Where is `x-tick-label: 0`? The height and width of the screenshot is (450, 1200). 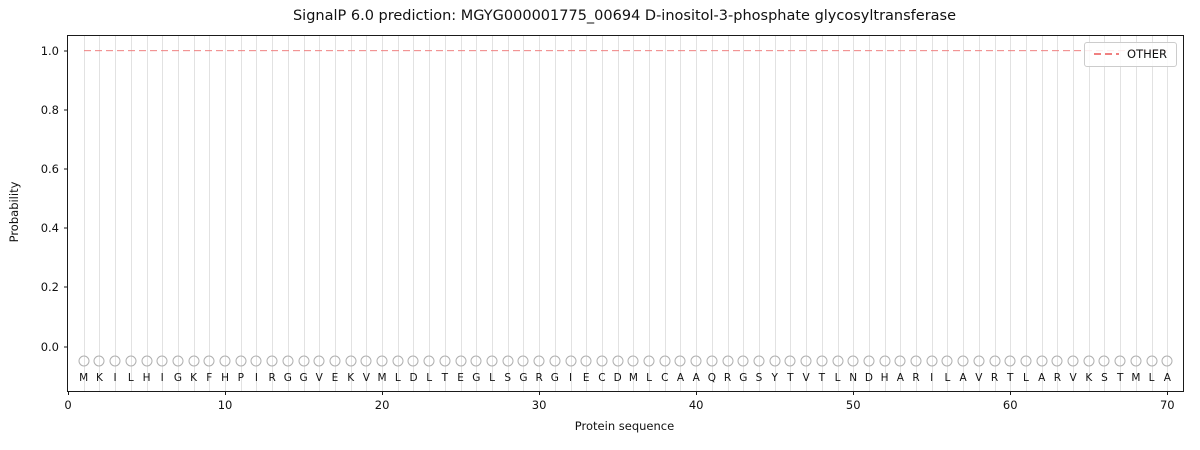 x-tick-label: 0 is located at coordinates (68, 405).